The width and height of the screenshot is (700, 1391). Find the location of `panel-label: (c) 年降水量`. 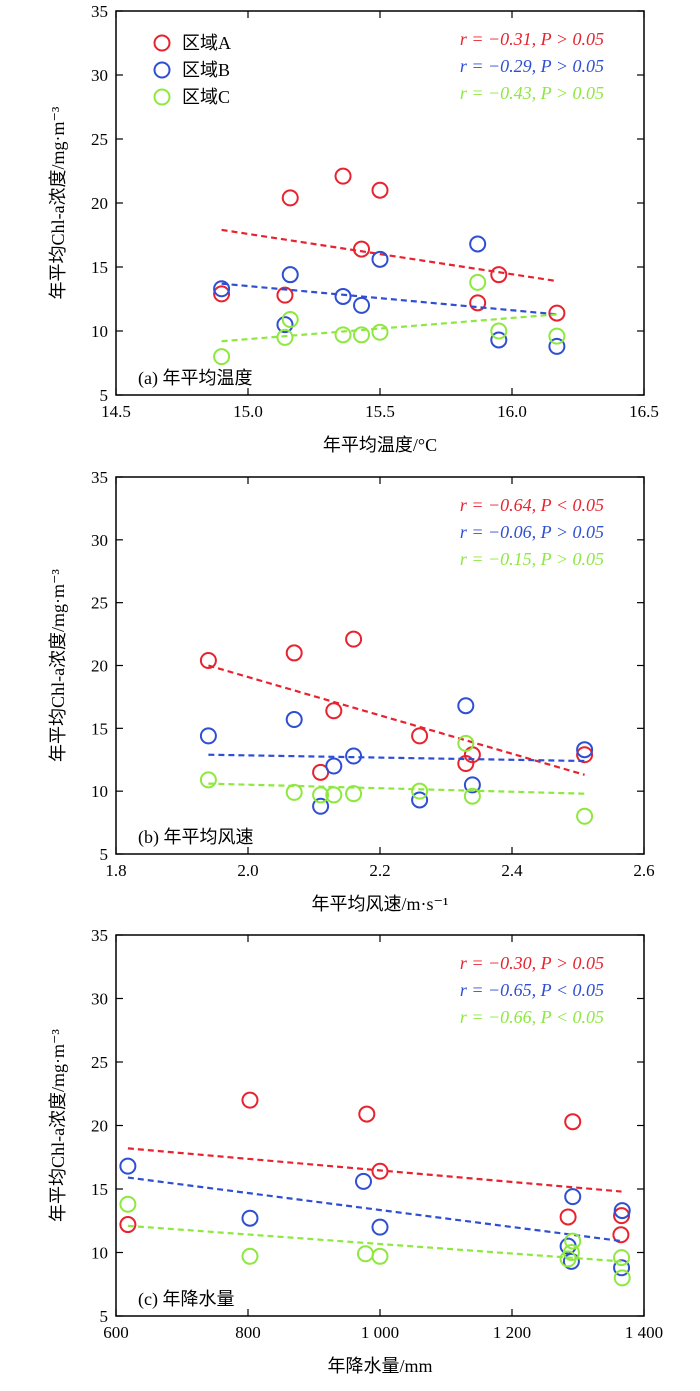

panel-label: (c) 年降水量 is located at coordinates (186, 1299).